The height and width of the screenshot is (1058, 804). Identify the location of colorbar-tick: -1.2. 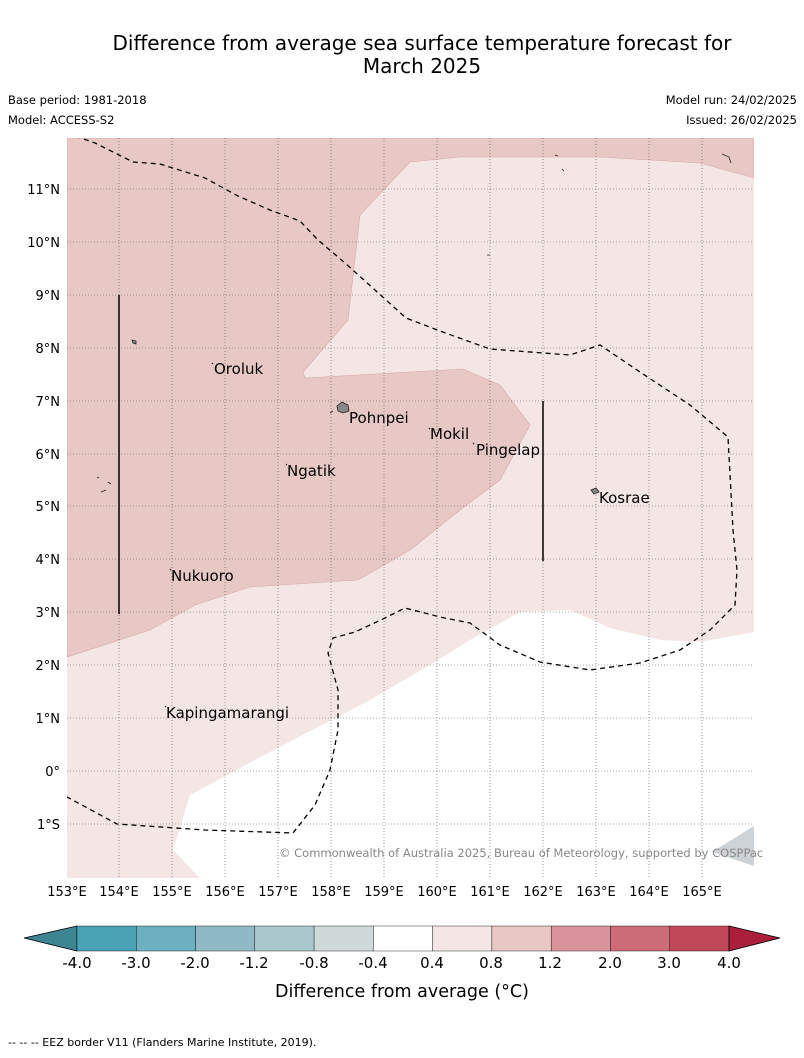
(253, 963).